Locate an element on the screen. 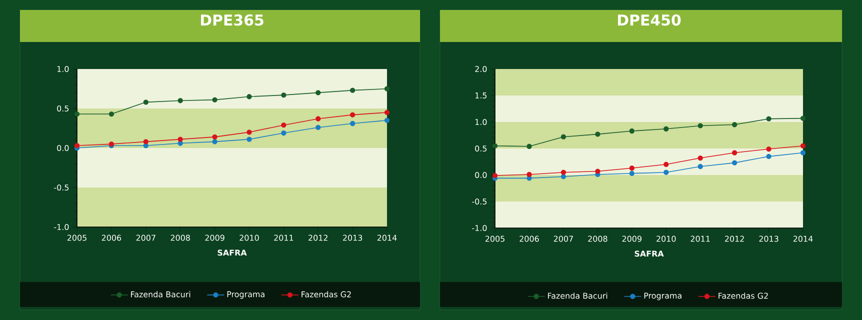 This screenshot has width=862, height=320. chart-title: DPE365 is located at coordinates (232, 20).